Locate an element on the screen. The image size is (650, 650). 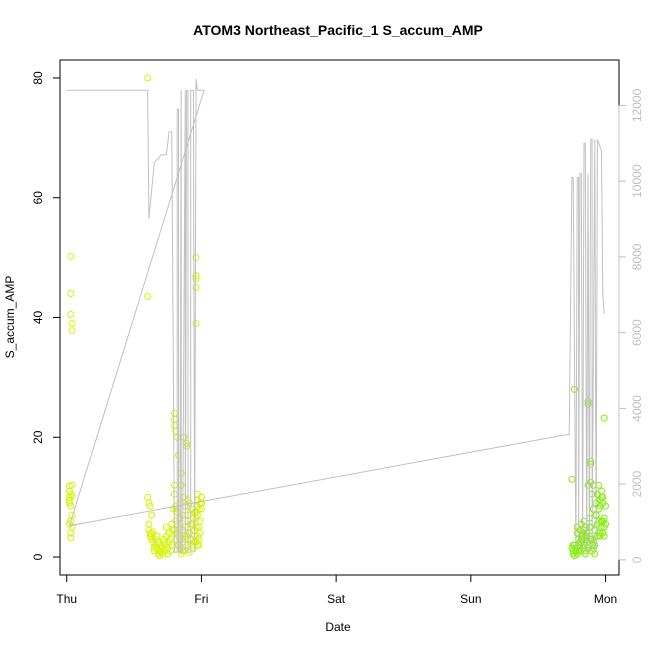
y-axis-right: 0 2000 4000 6000 8000 10000 12000 is located at coordinates (631, 325).